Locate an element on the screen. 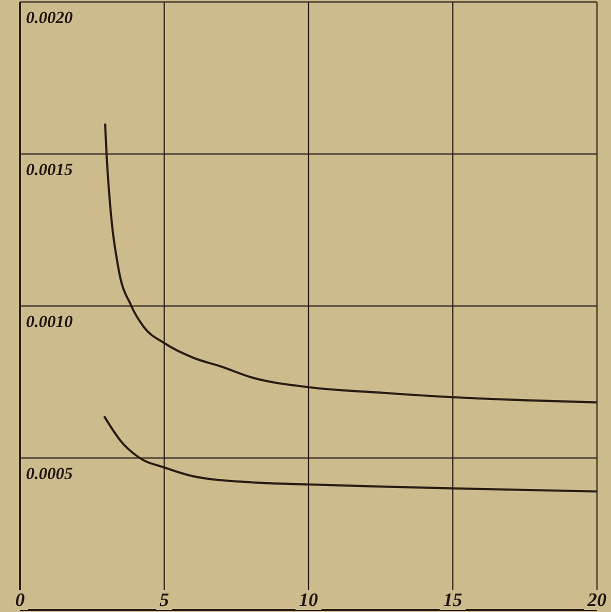 This screenshot has height=612, width=611. x-tick-label: 15 is located at coordinates (453, 600).